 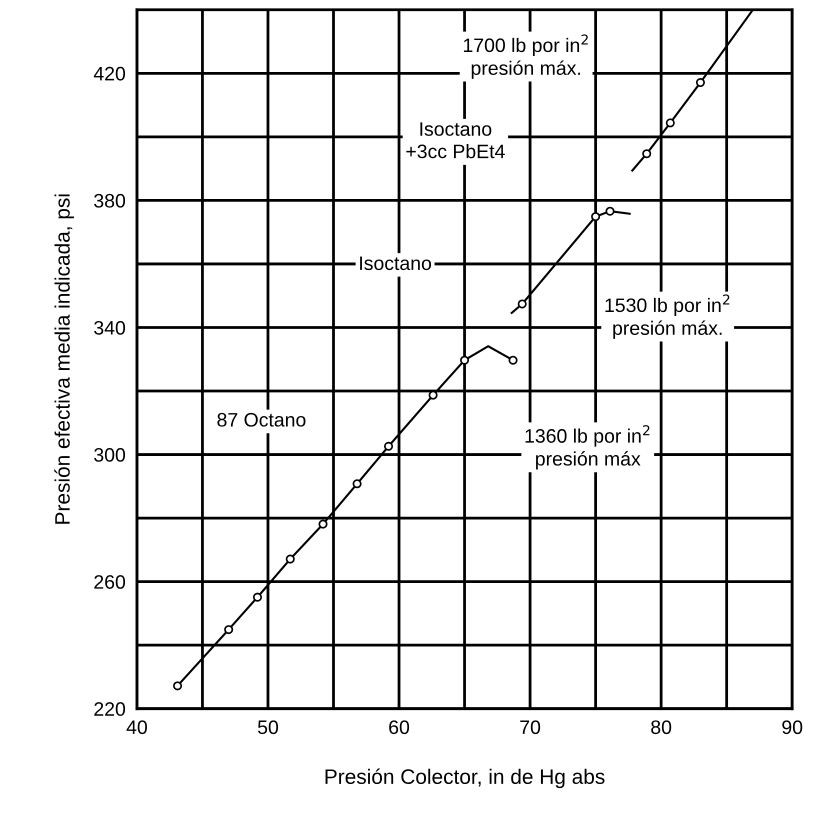 What do you see at coordinates (588, 447) in the screenshot?
I see `annotation: 1360 lb por in$^{2}$ presión máx` at bounding box center [588, 447].